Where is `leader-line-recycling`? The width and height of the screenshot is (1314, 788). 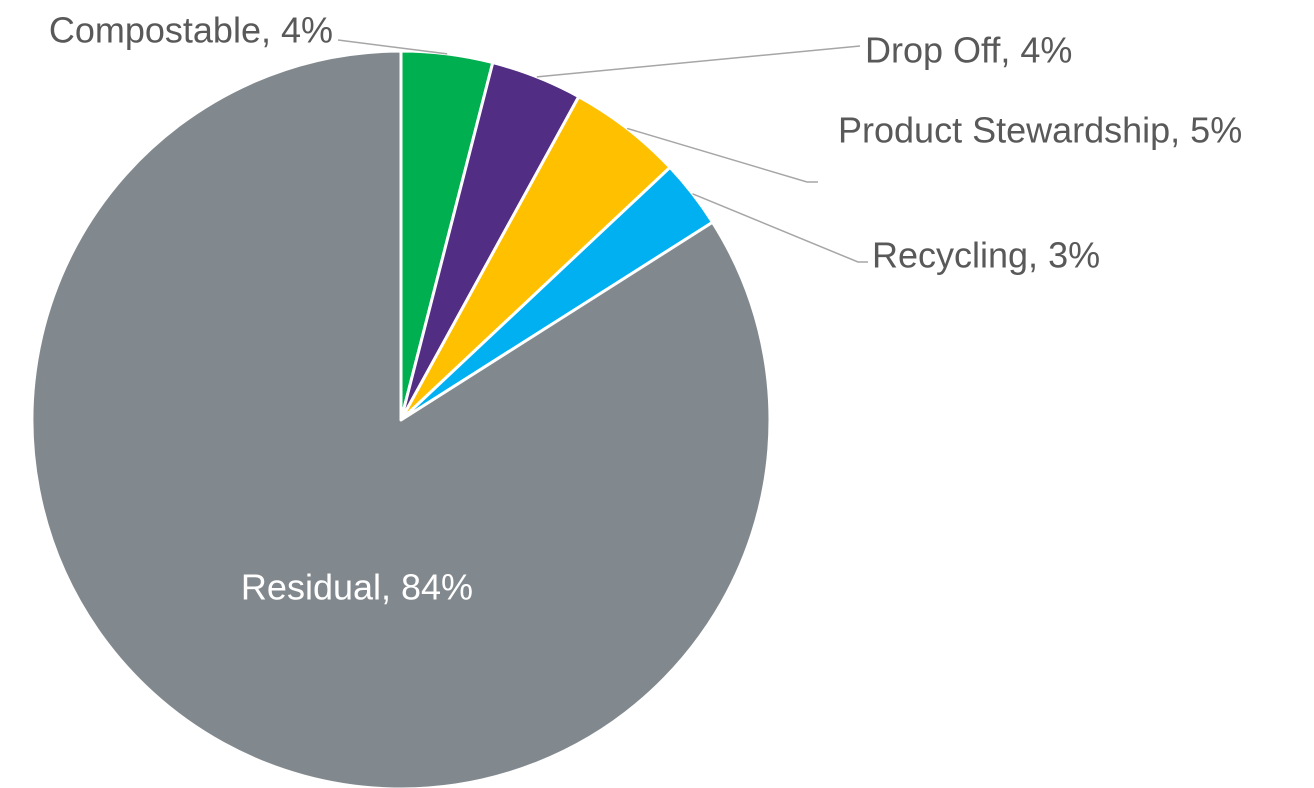
leader-line-recycling is located at coordinates (780, 228).